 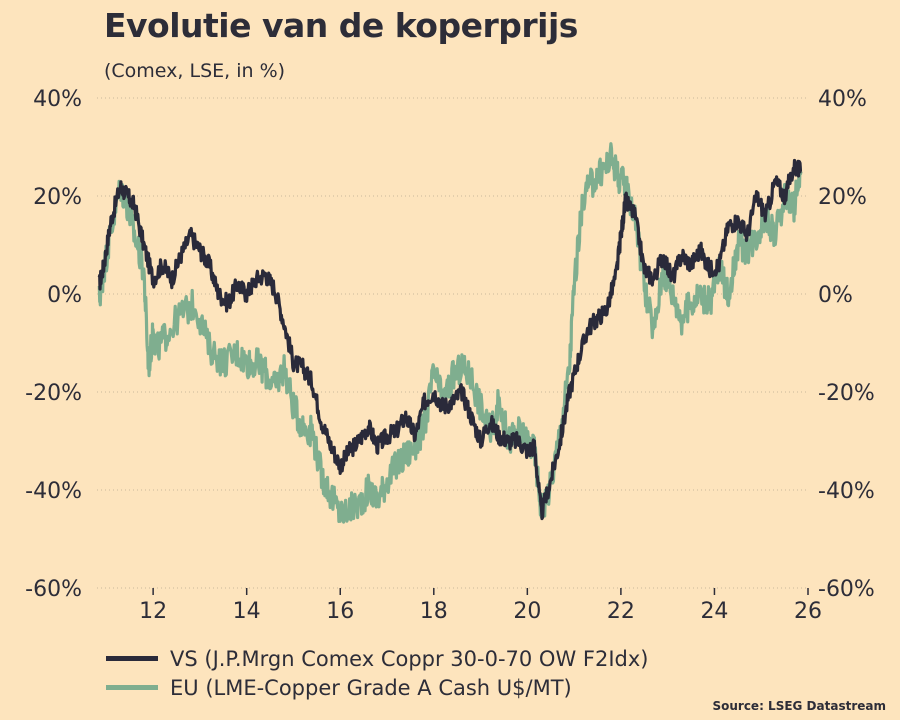 What do you see at coordinates (53, 344) in the screenshot?
I see `y-axis-left: 40% 20% 0% -20% -40% -60%` at bounding box center [53, 344].